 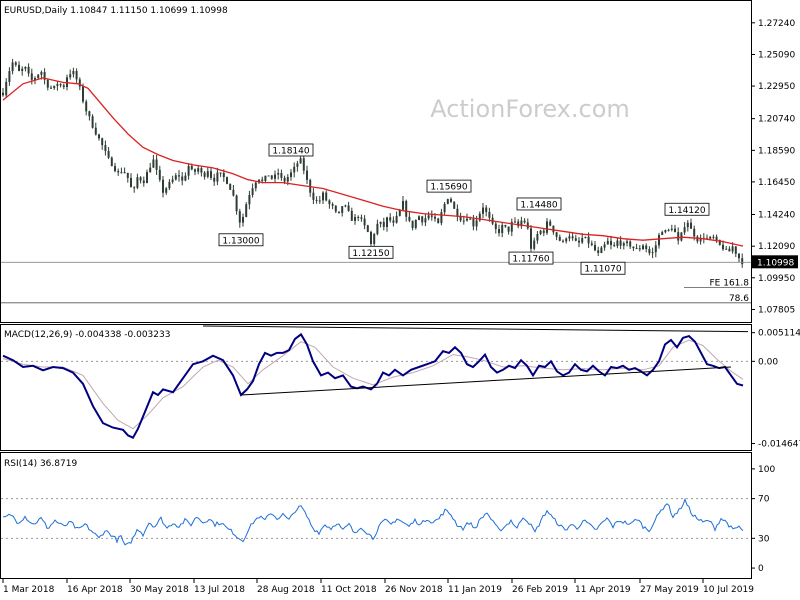 I want to click on x-tick-label: 28 Aug 2018, so click(x=286, y=590).